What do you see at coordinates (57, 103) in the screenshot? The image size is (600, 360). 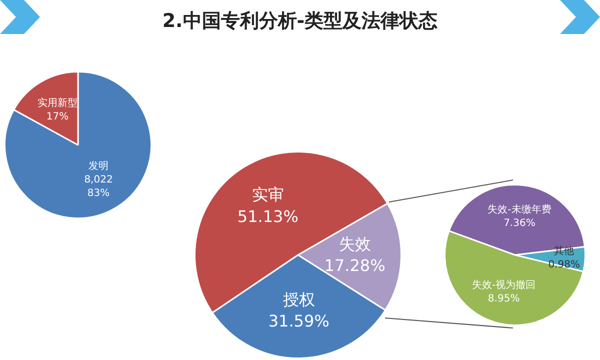 I see `slice-label: 实用新型` at bounding box center [57, 103].